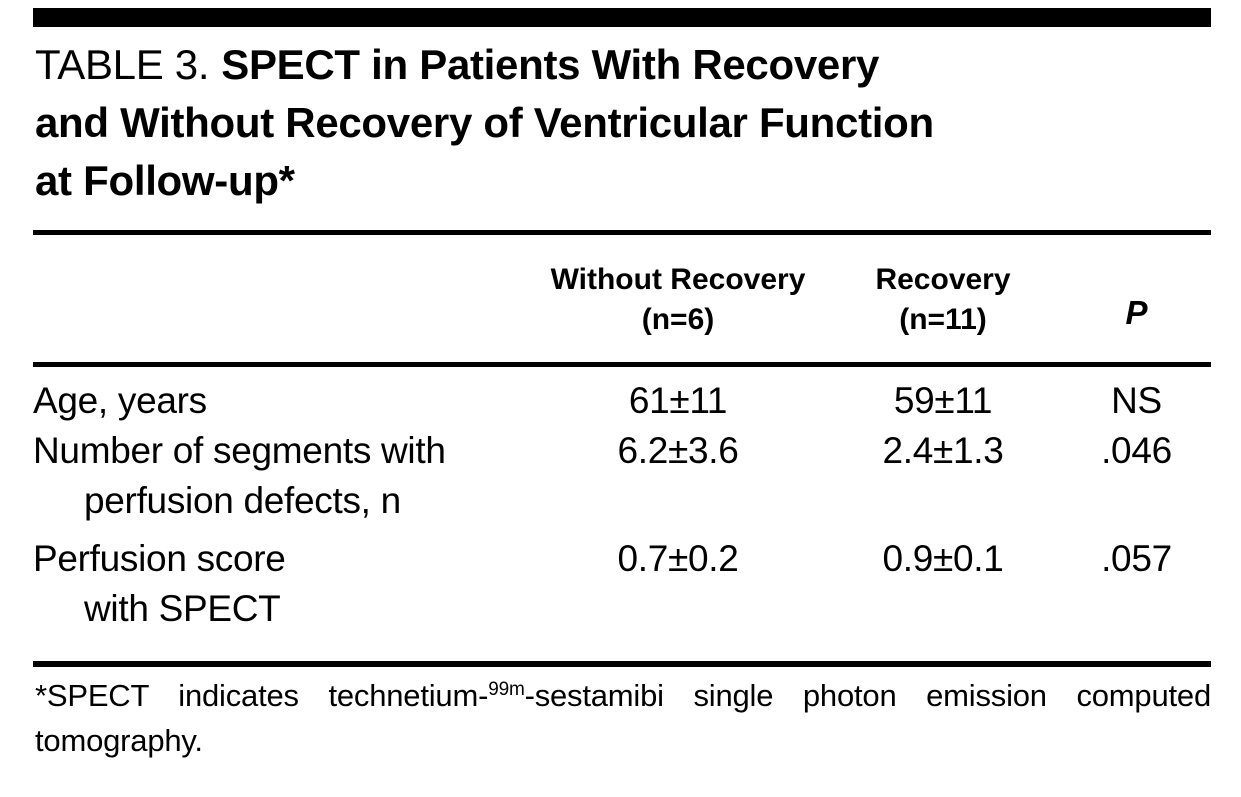  What do you see at coordinates (622, 364) in the screenshot?
I see `header-bottom-rule` at bounding box center [622, 364].